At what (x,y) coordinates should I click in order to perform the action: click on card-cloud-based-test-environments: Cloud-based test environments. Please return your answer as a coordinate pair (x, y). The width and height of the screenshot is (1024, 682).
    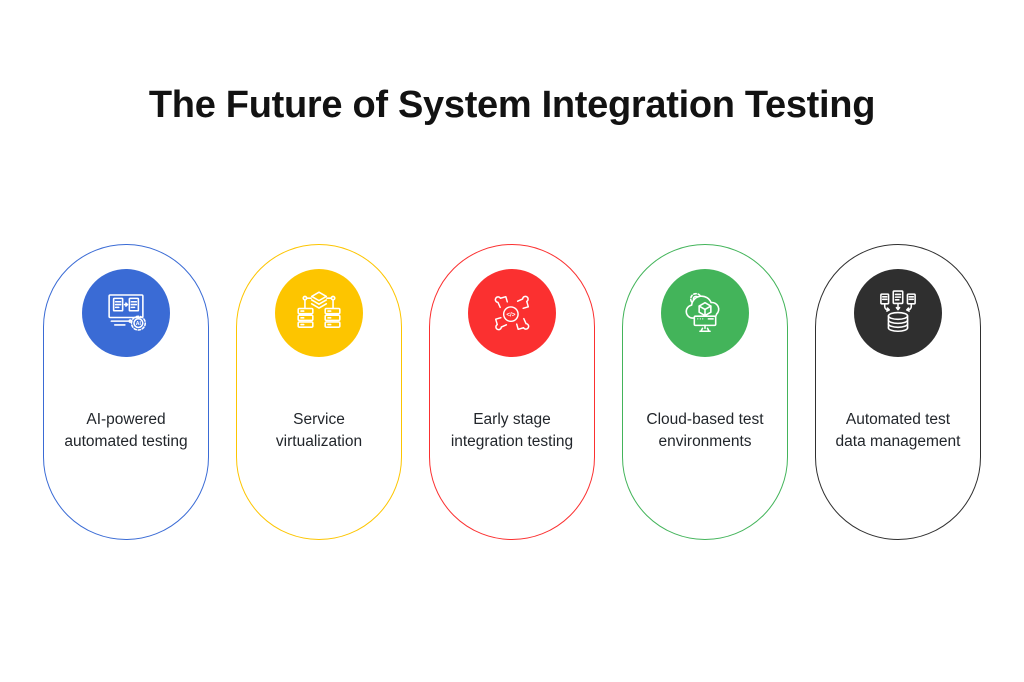
    Looking at the image, I should click on (705, 392).